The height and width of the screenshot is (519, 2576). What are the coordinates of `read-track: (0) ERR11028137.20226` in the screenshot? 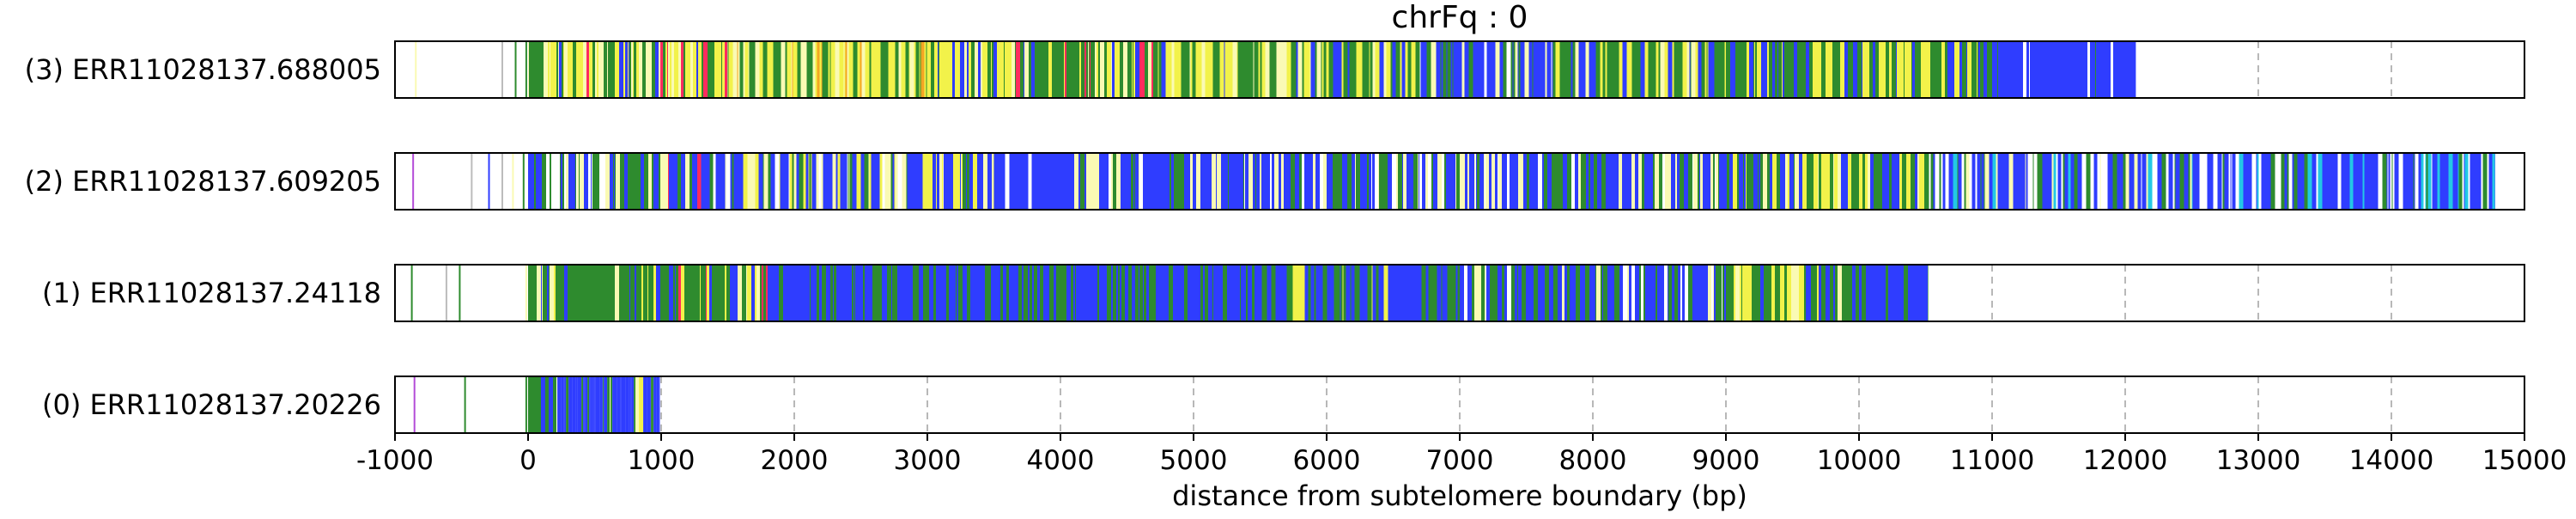 It's located at (1283, 404).